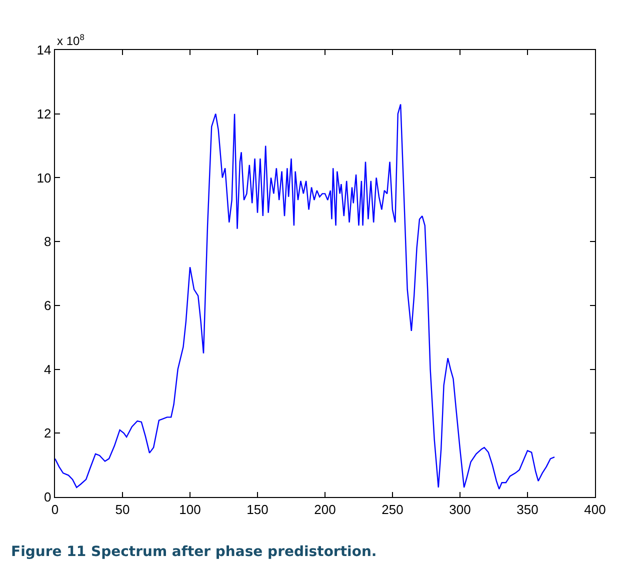  What do you see at coordinates (190, 509) in the screenshot?
I see `x-tick-label: 100` at bounding box center [190, 509].